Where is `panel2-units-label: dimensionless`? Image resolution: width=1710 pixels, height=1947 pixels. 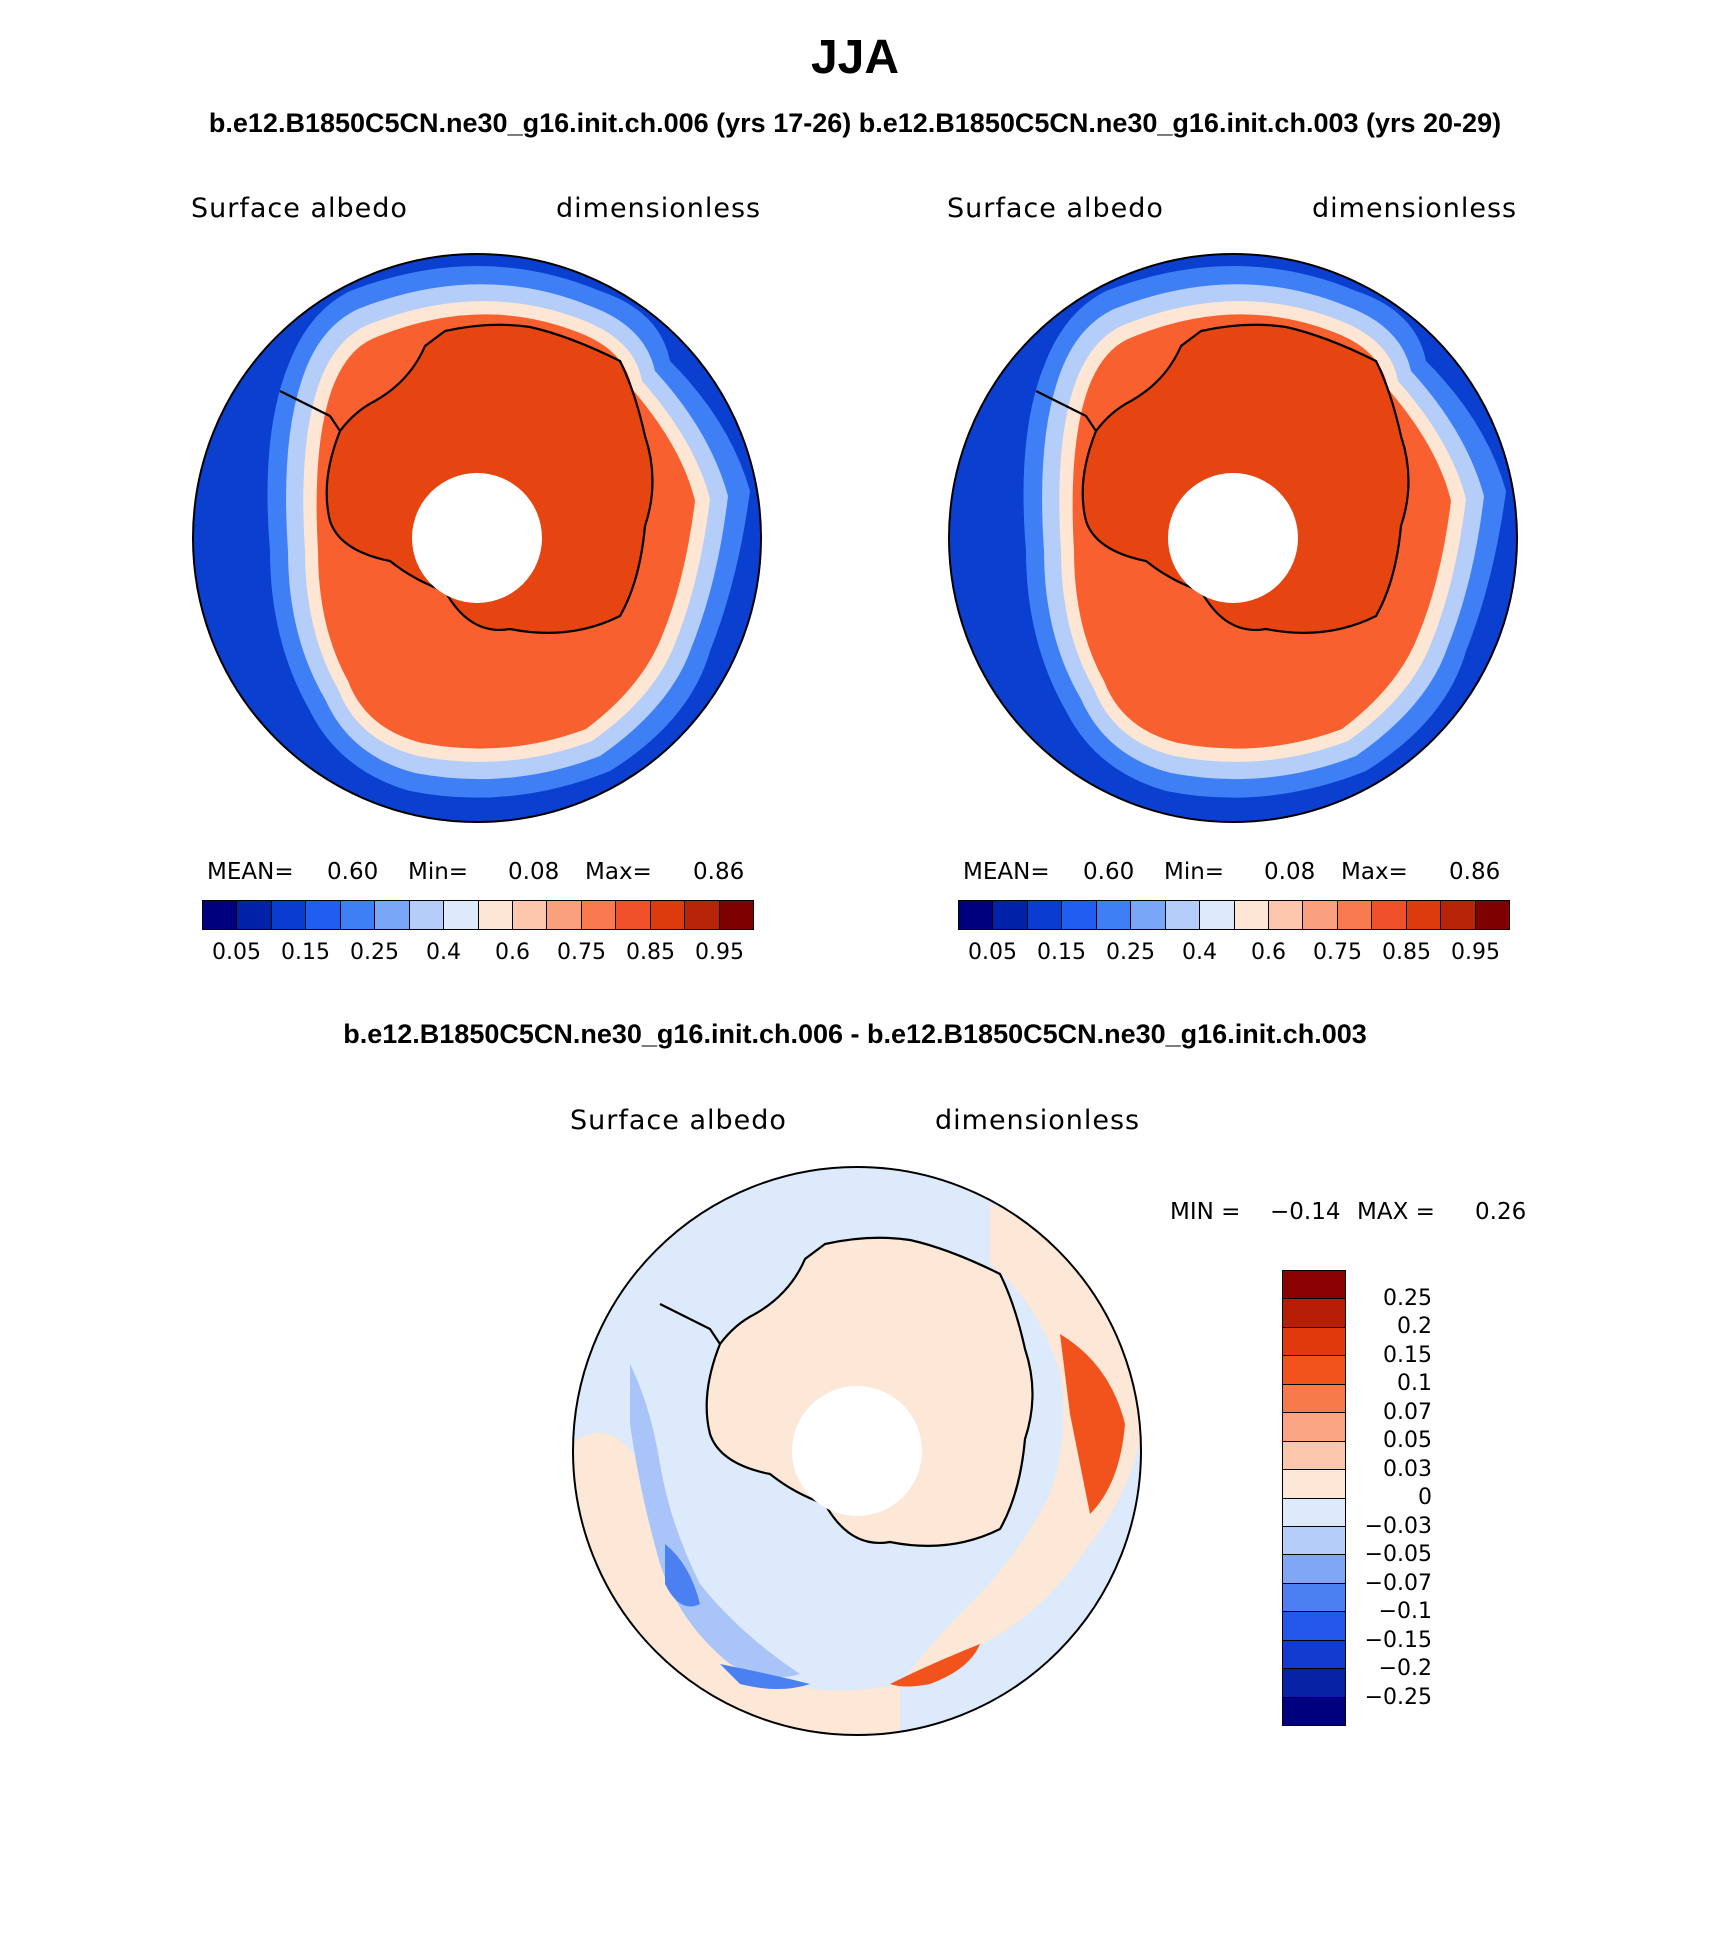
panel2-units-label: dimensionless is located at coordinates (1415, 208).